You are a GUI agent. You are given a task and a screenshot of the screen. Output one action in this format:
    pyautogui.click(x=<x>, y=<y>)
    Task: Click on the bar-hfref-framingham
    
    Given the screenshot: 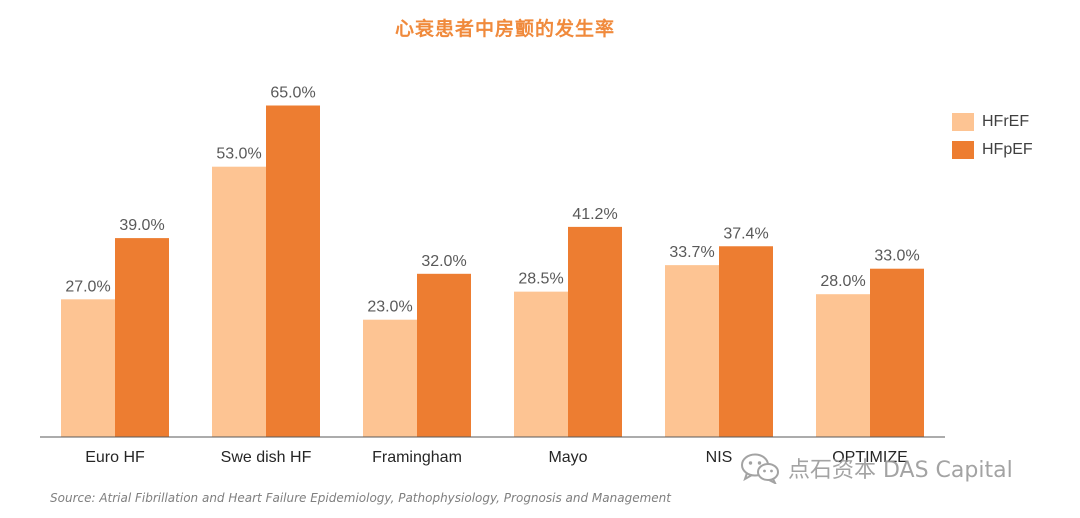 What is the action you would take?
    pyautogui.click(x=390, y=378)
    